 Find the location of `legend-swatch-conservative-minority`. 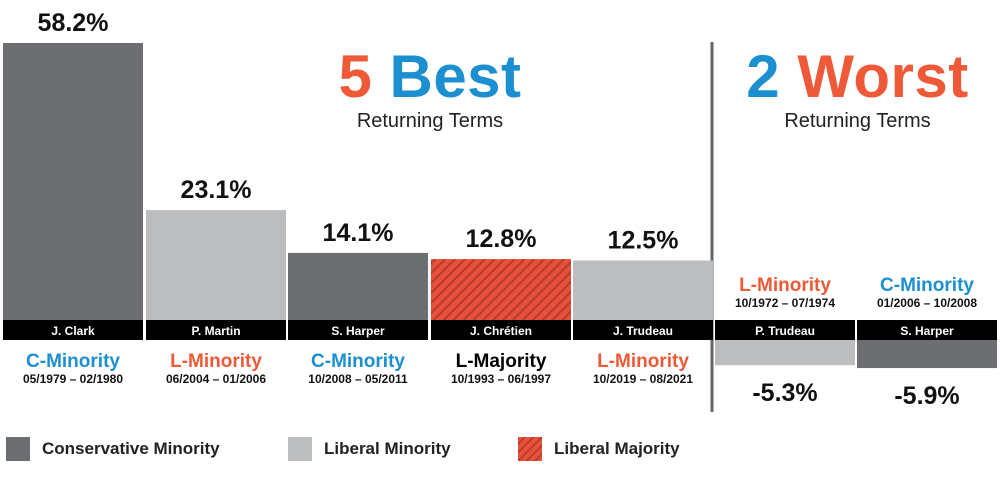

legend-swatch-conservative-minority is located at coordinates (18, 449).